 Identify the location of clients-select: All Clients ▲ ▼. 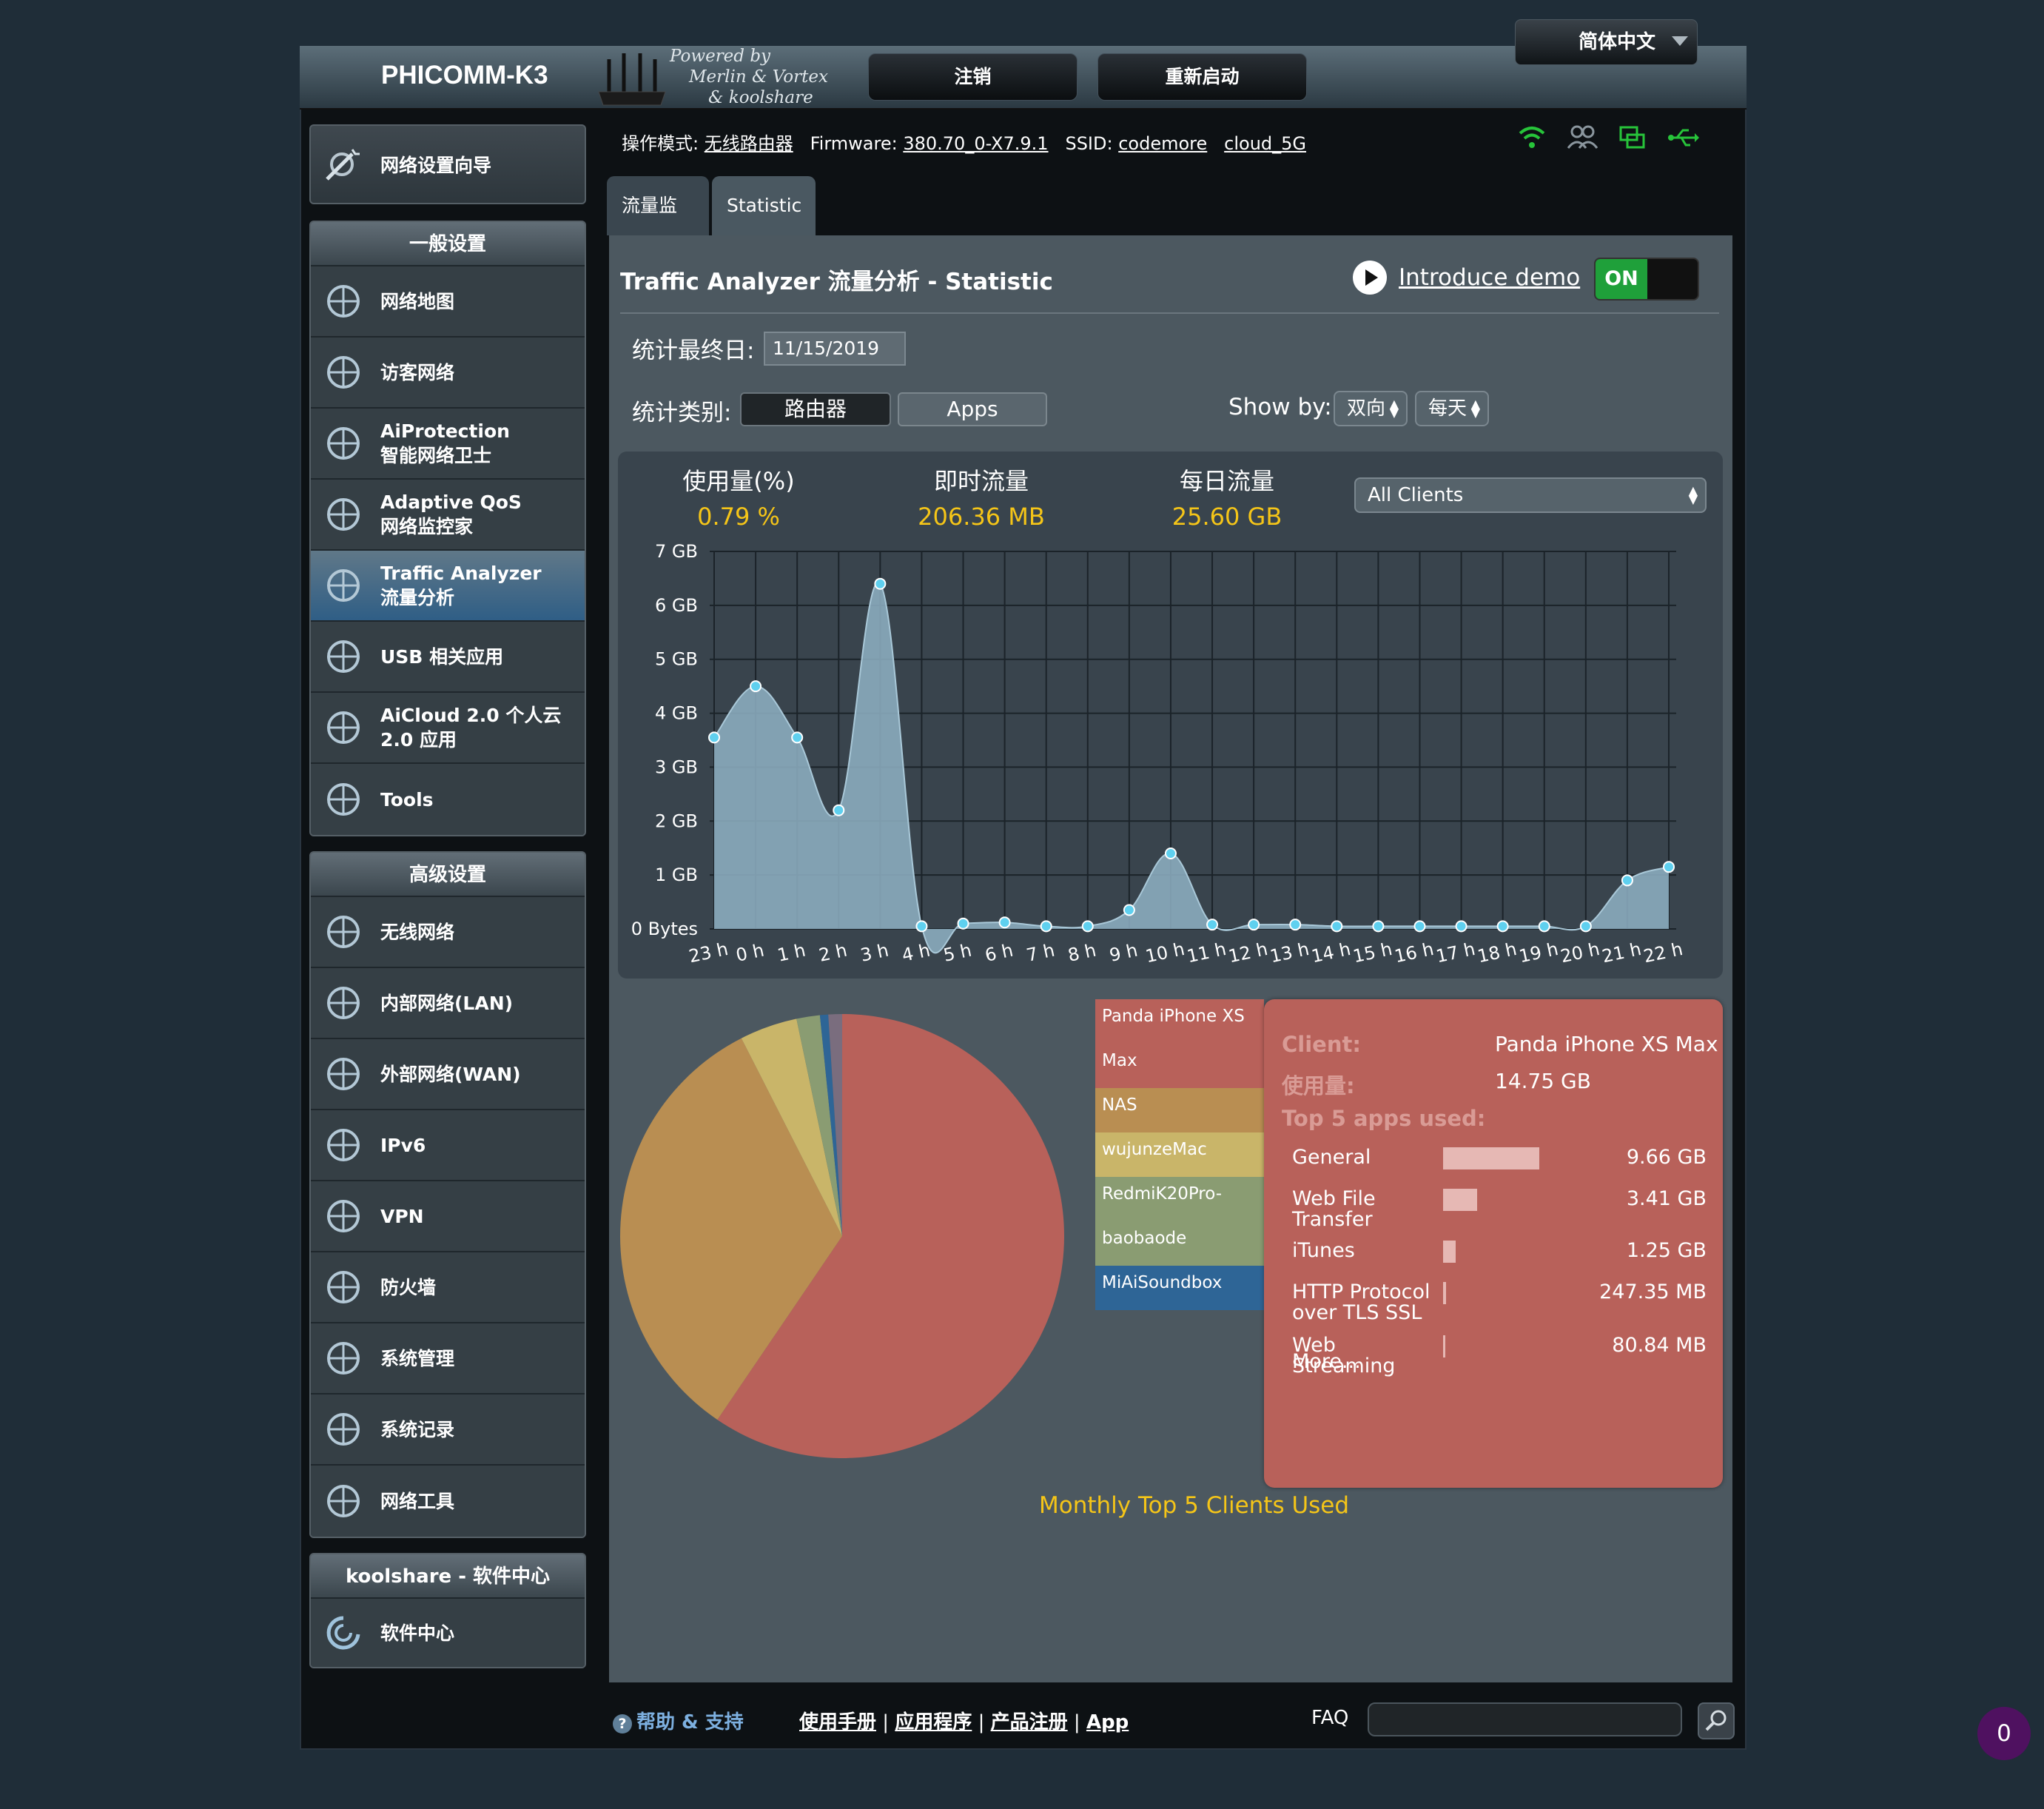
(1530, 495).